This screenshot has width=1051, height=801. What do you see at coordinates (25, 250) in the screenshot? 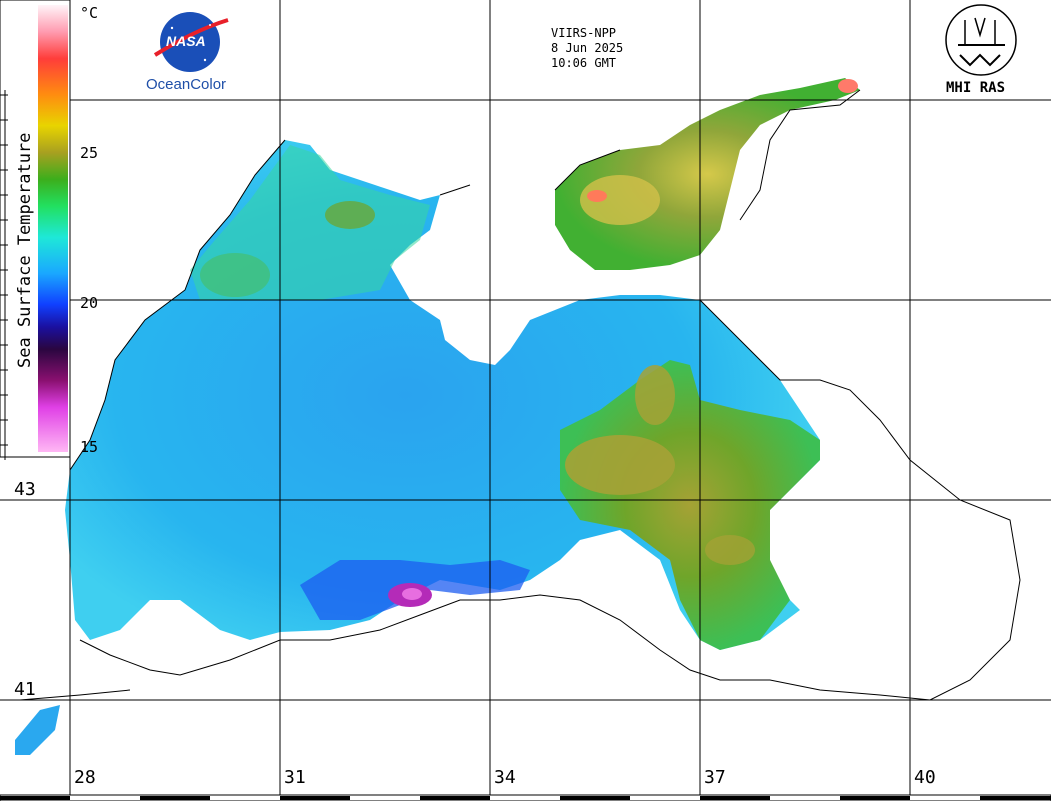
I see `colorbar-title: Sea Surface Temperature` at bounding box center [25, 250].